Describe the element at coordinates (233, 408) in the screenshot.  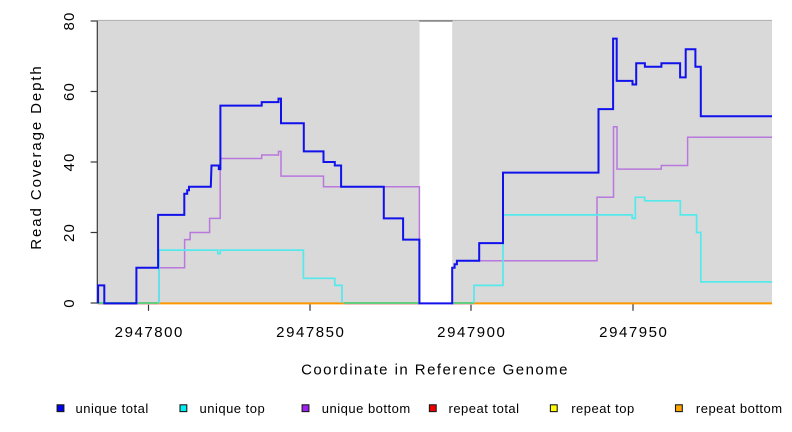
I see `svg-text: unique top` at that location.